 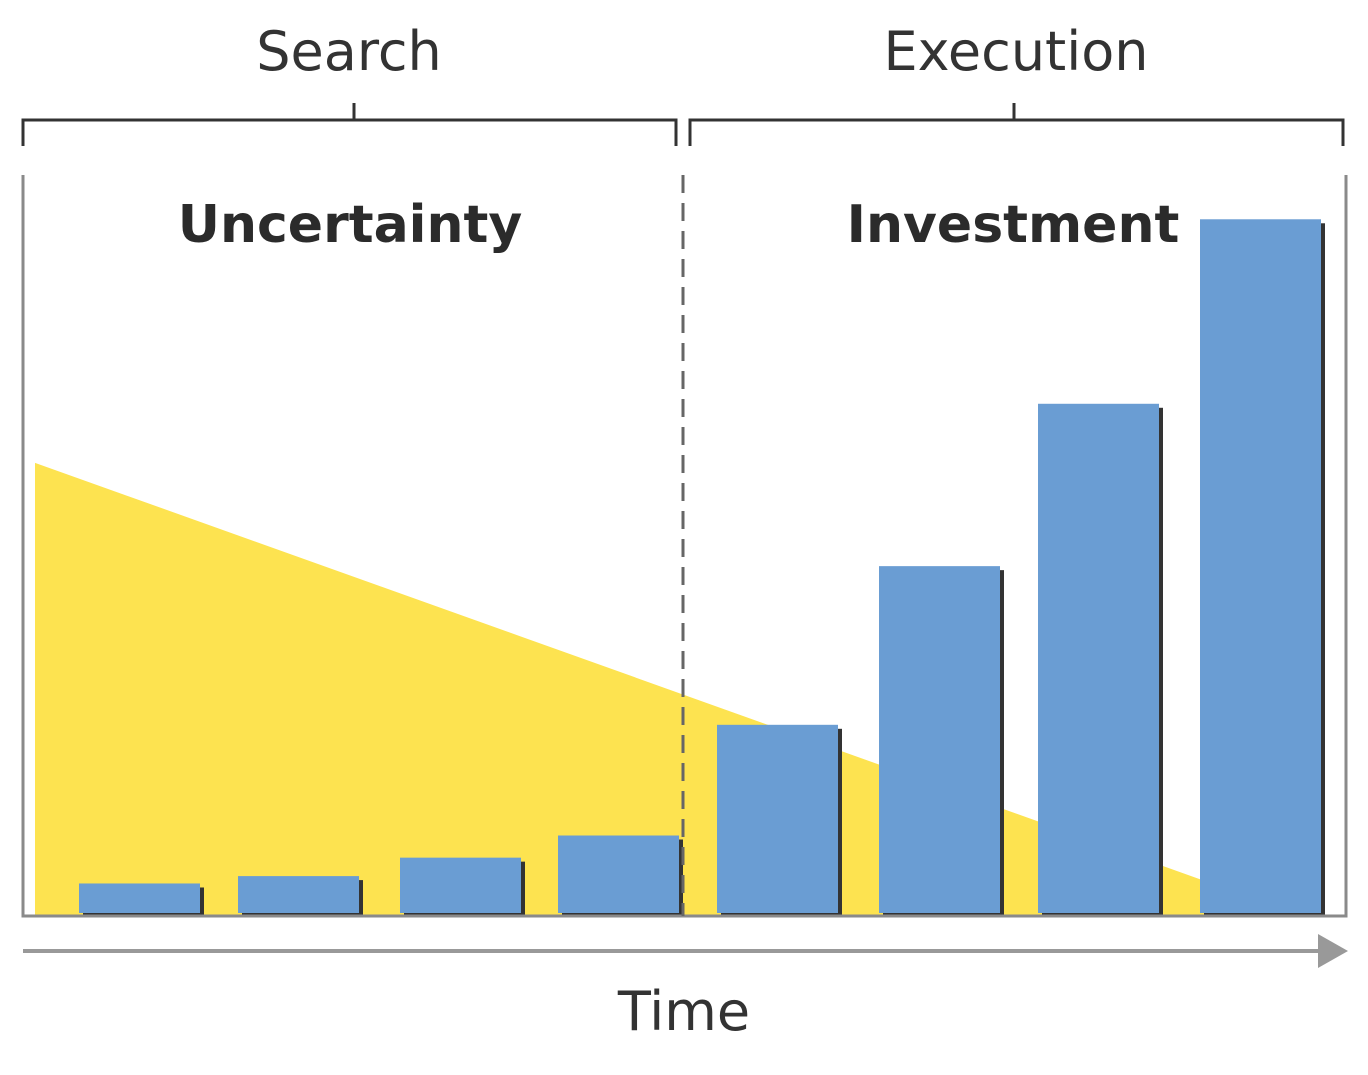 What do you see at coordinates (1013, 225) in the screenshot?
I see `investment-label: Investment` at bounding box center [1013, 225].